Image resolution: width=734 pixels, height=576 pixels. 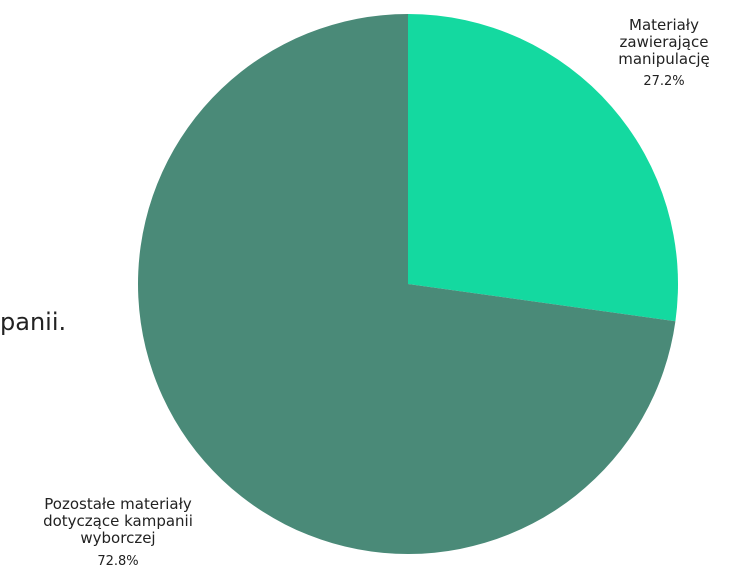 What do you see at coordinates (33, 322) in the screenshot?
I see `background-text-fragment: panii.` at bounding box center [33, 322].